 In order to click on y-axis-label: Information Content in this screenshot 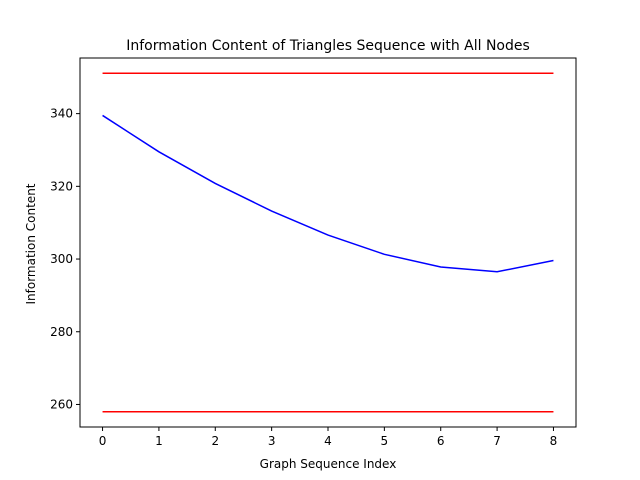, I will do `click(31, 243)`.